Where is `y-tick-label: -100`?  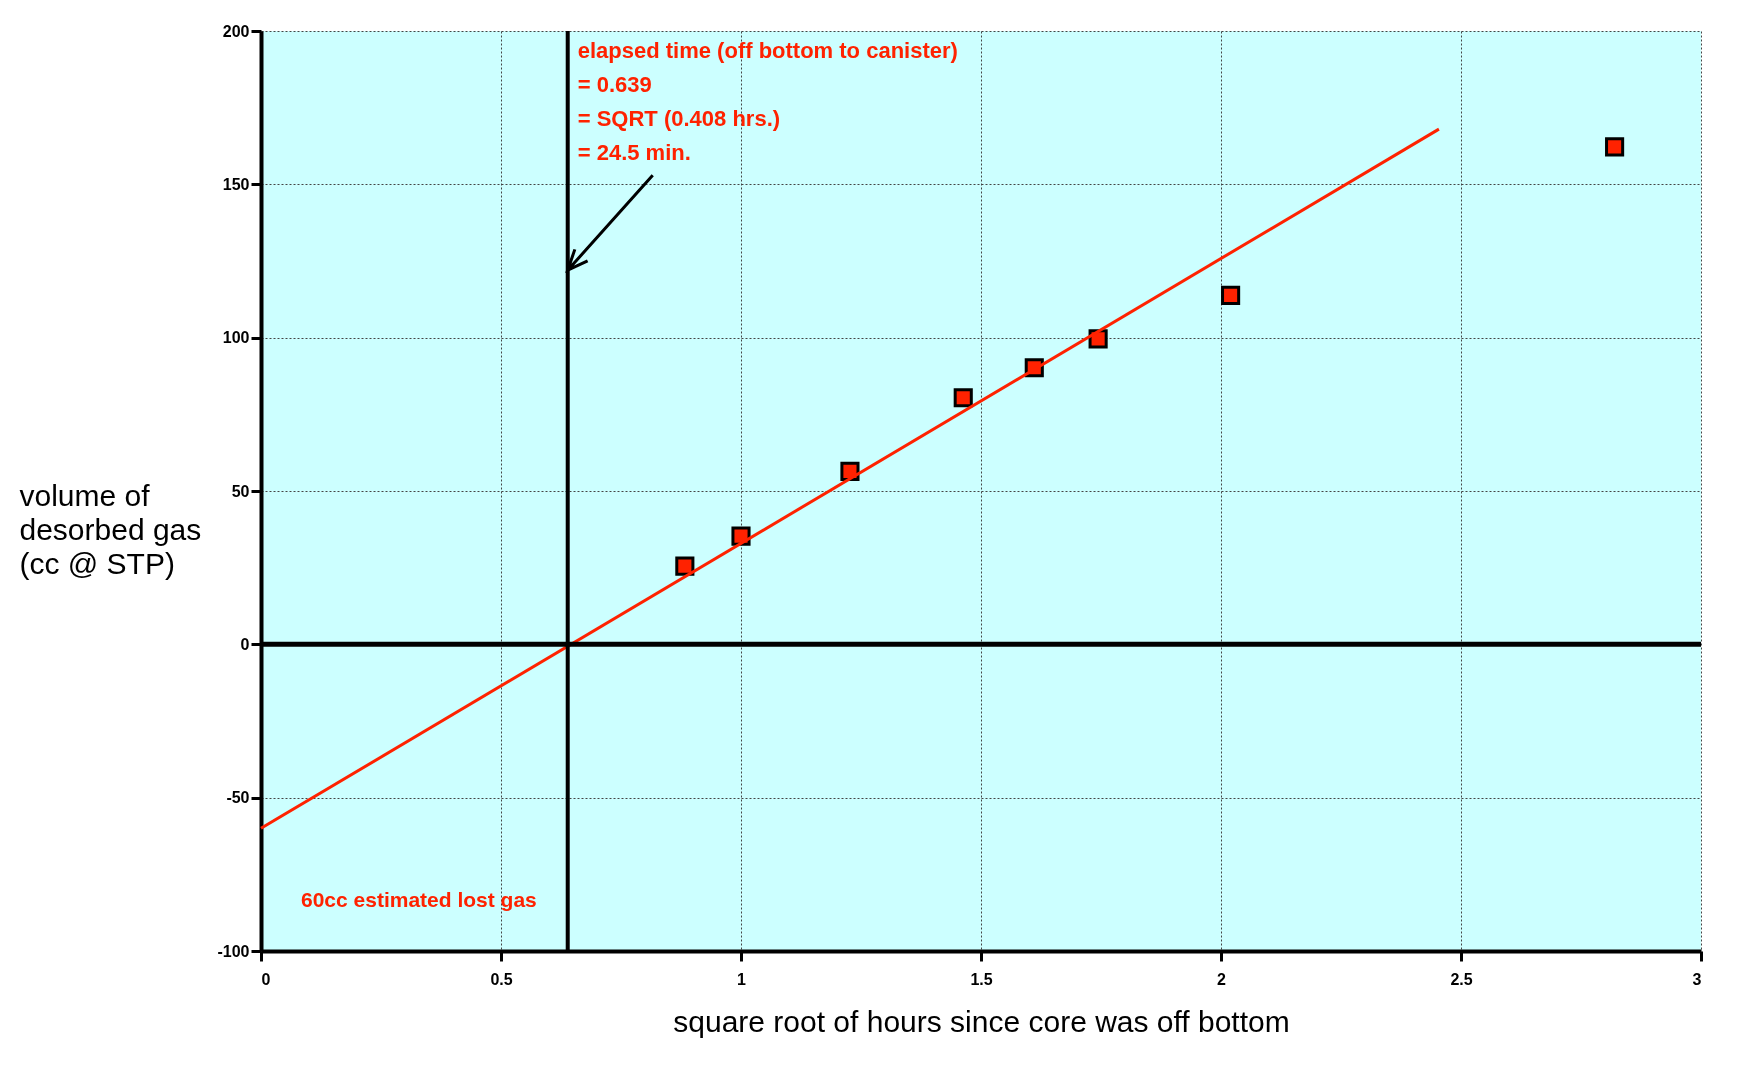
y-tick-label: -100 is located at coordinates (233, 951).